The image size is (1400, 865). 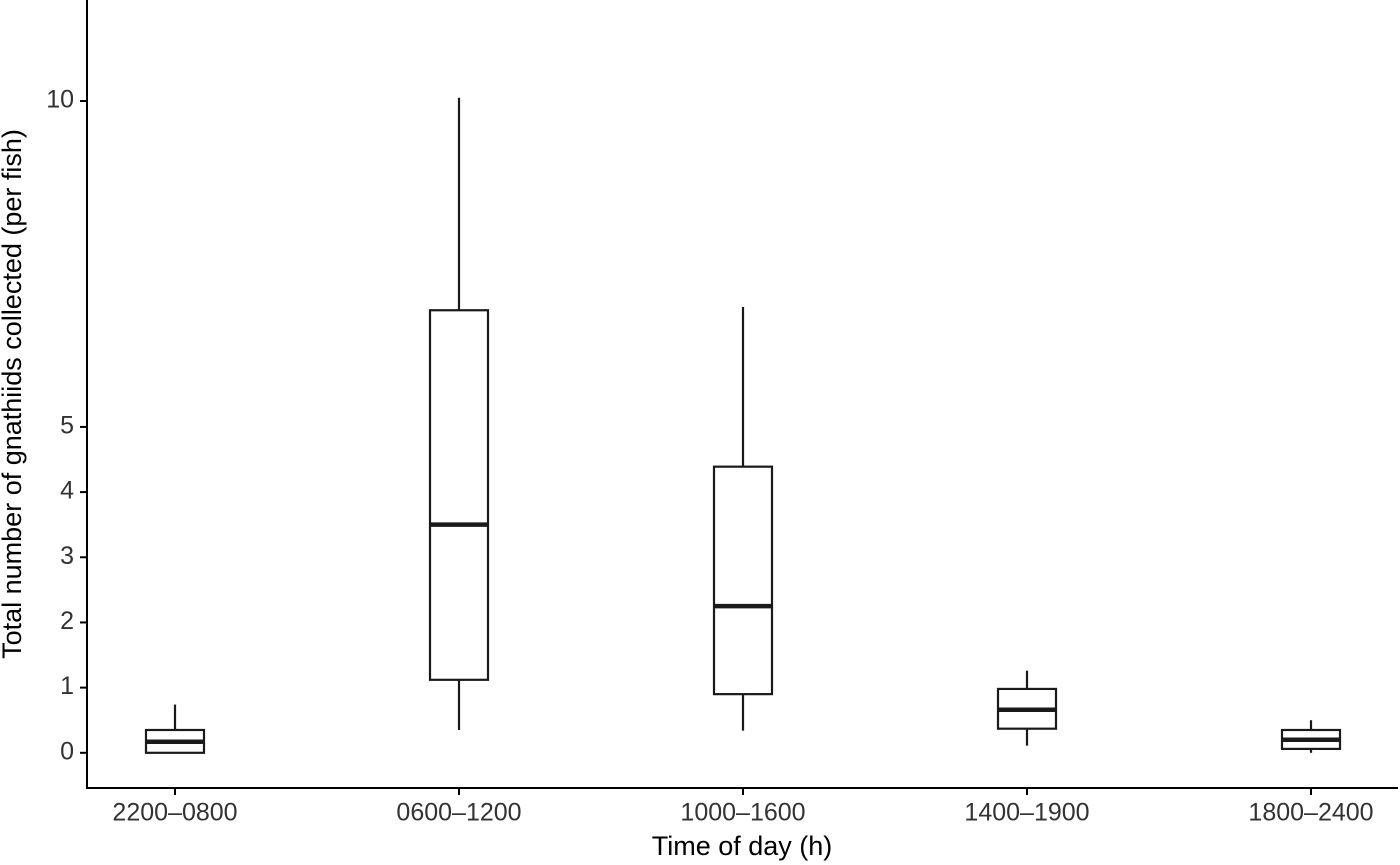 I want to click on y-tick-label: 0, so click(x=67, y=751).